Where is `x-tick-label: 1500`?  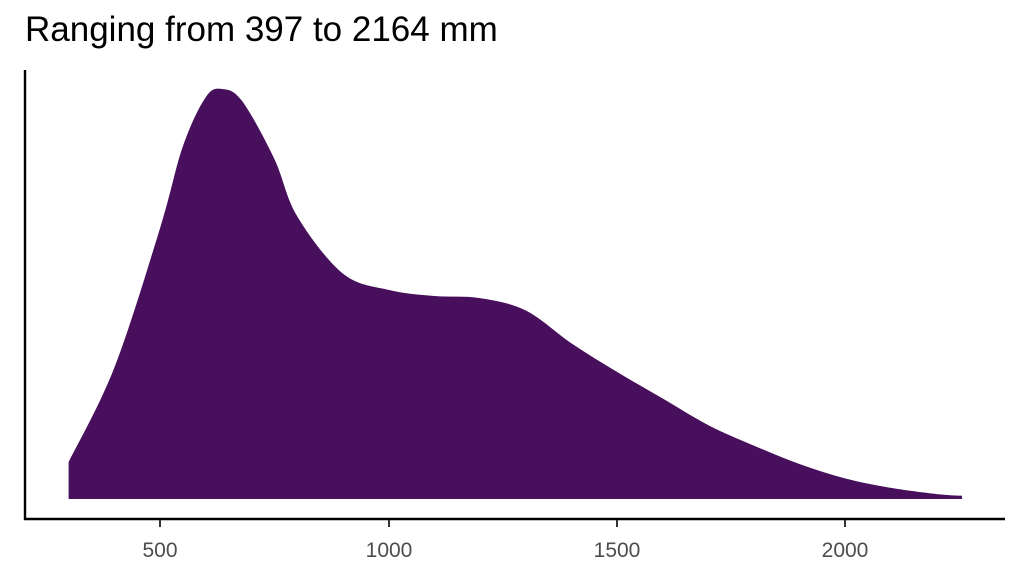
x-tick-label: 1500 is located at coordinates (617, 550).